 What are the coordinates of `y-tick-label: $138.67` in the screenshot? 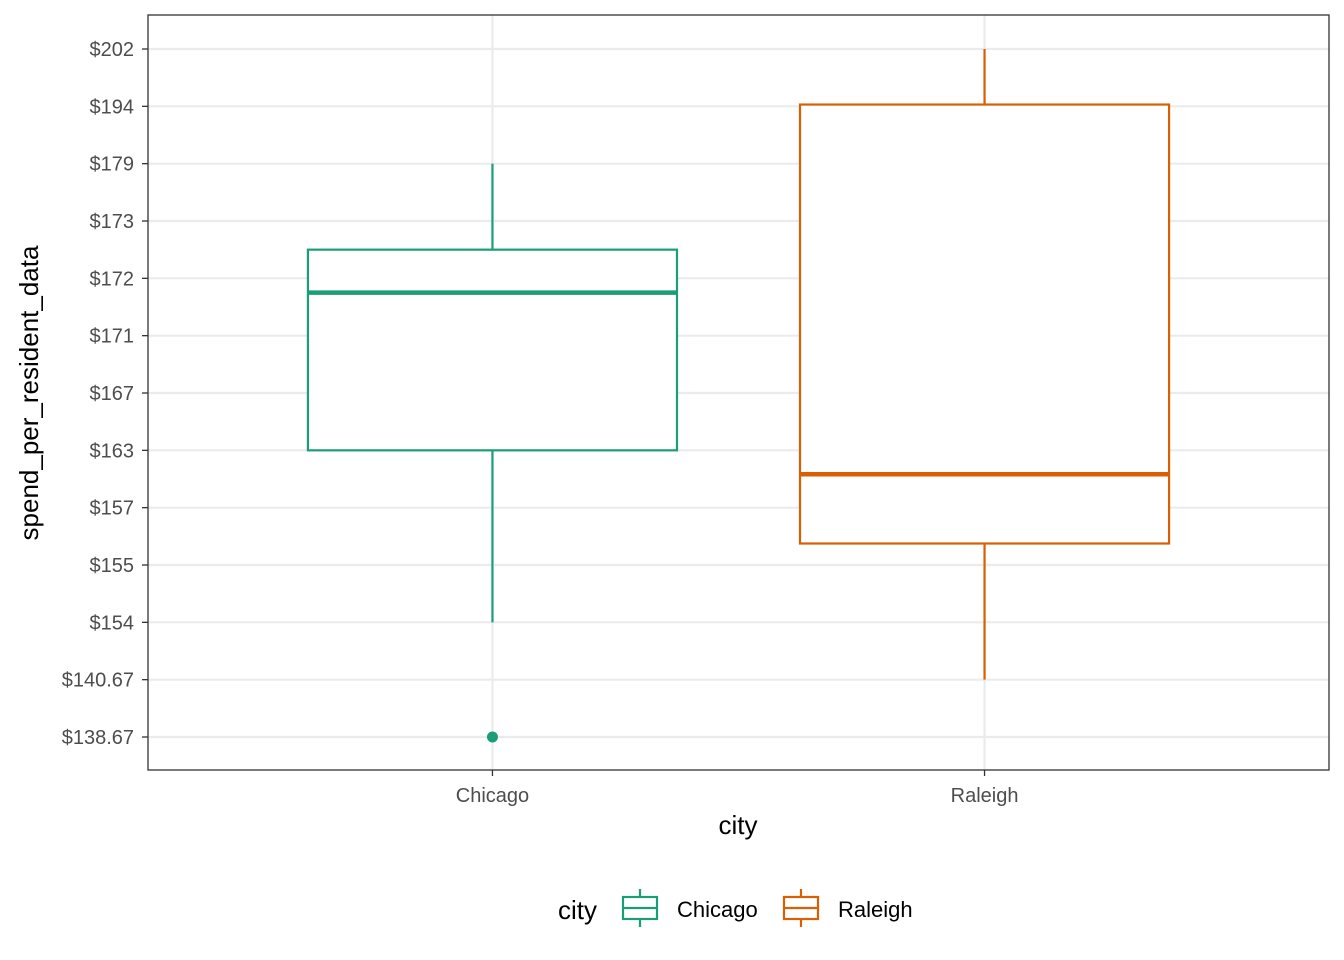 It's located at (98, 738).